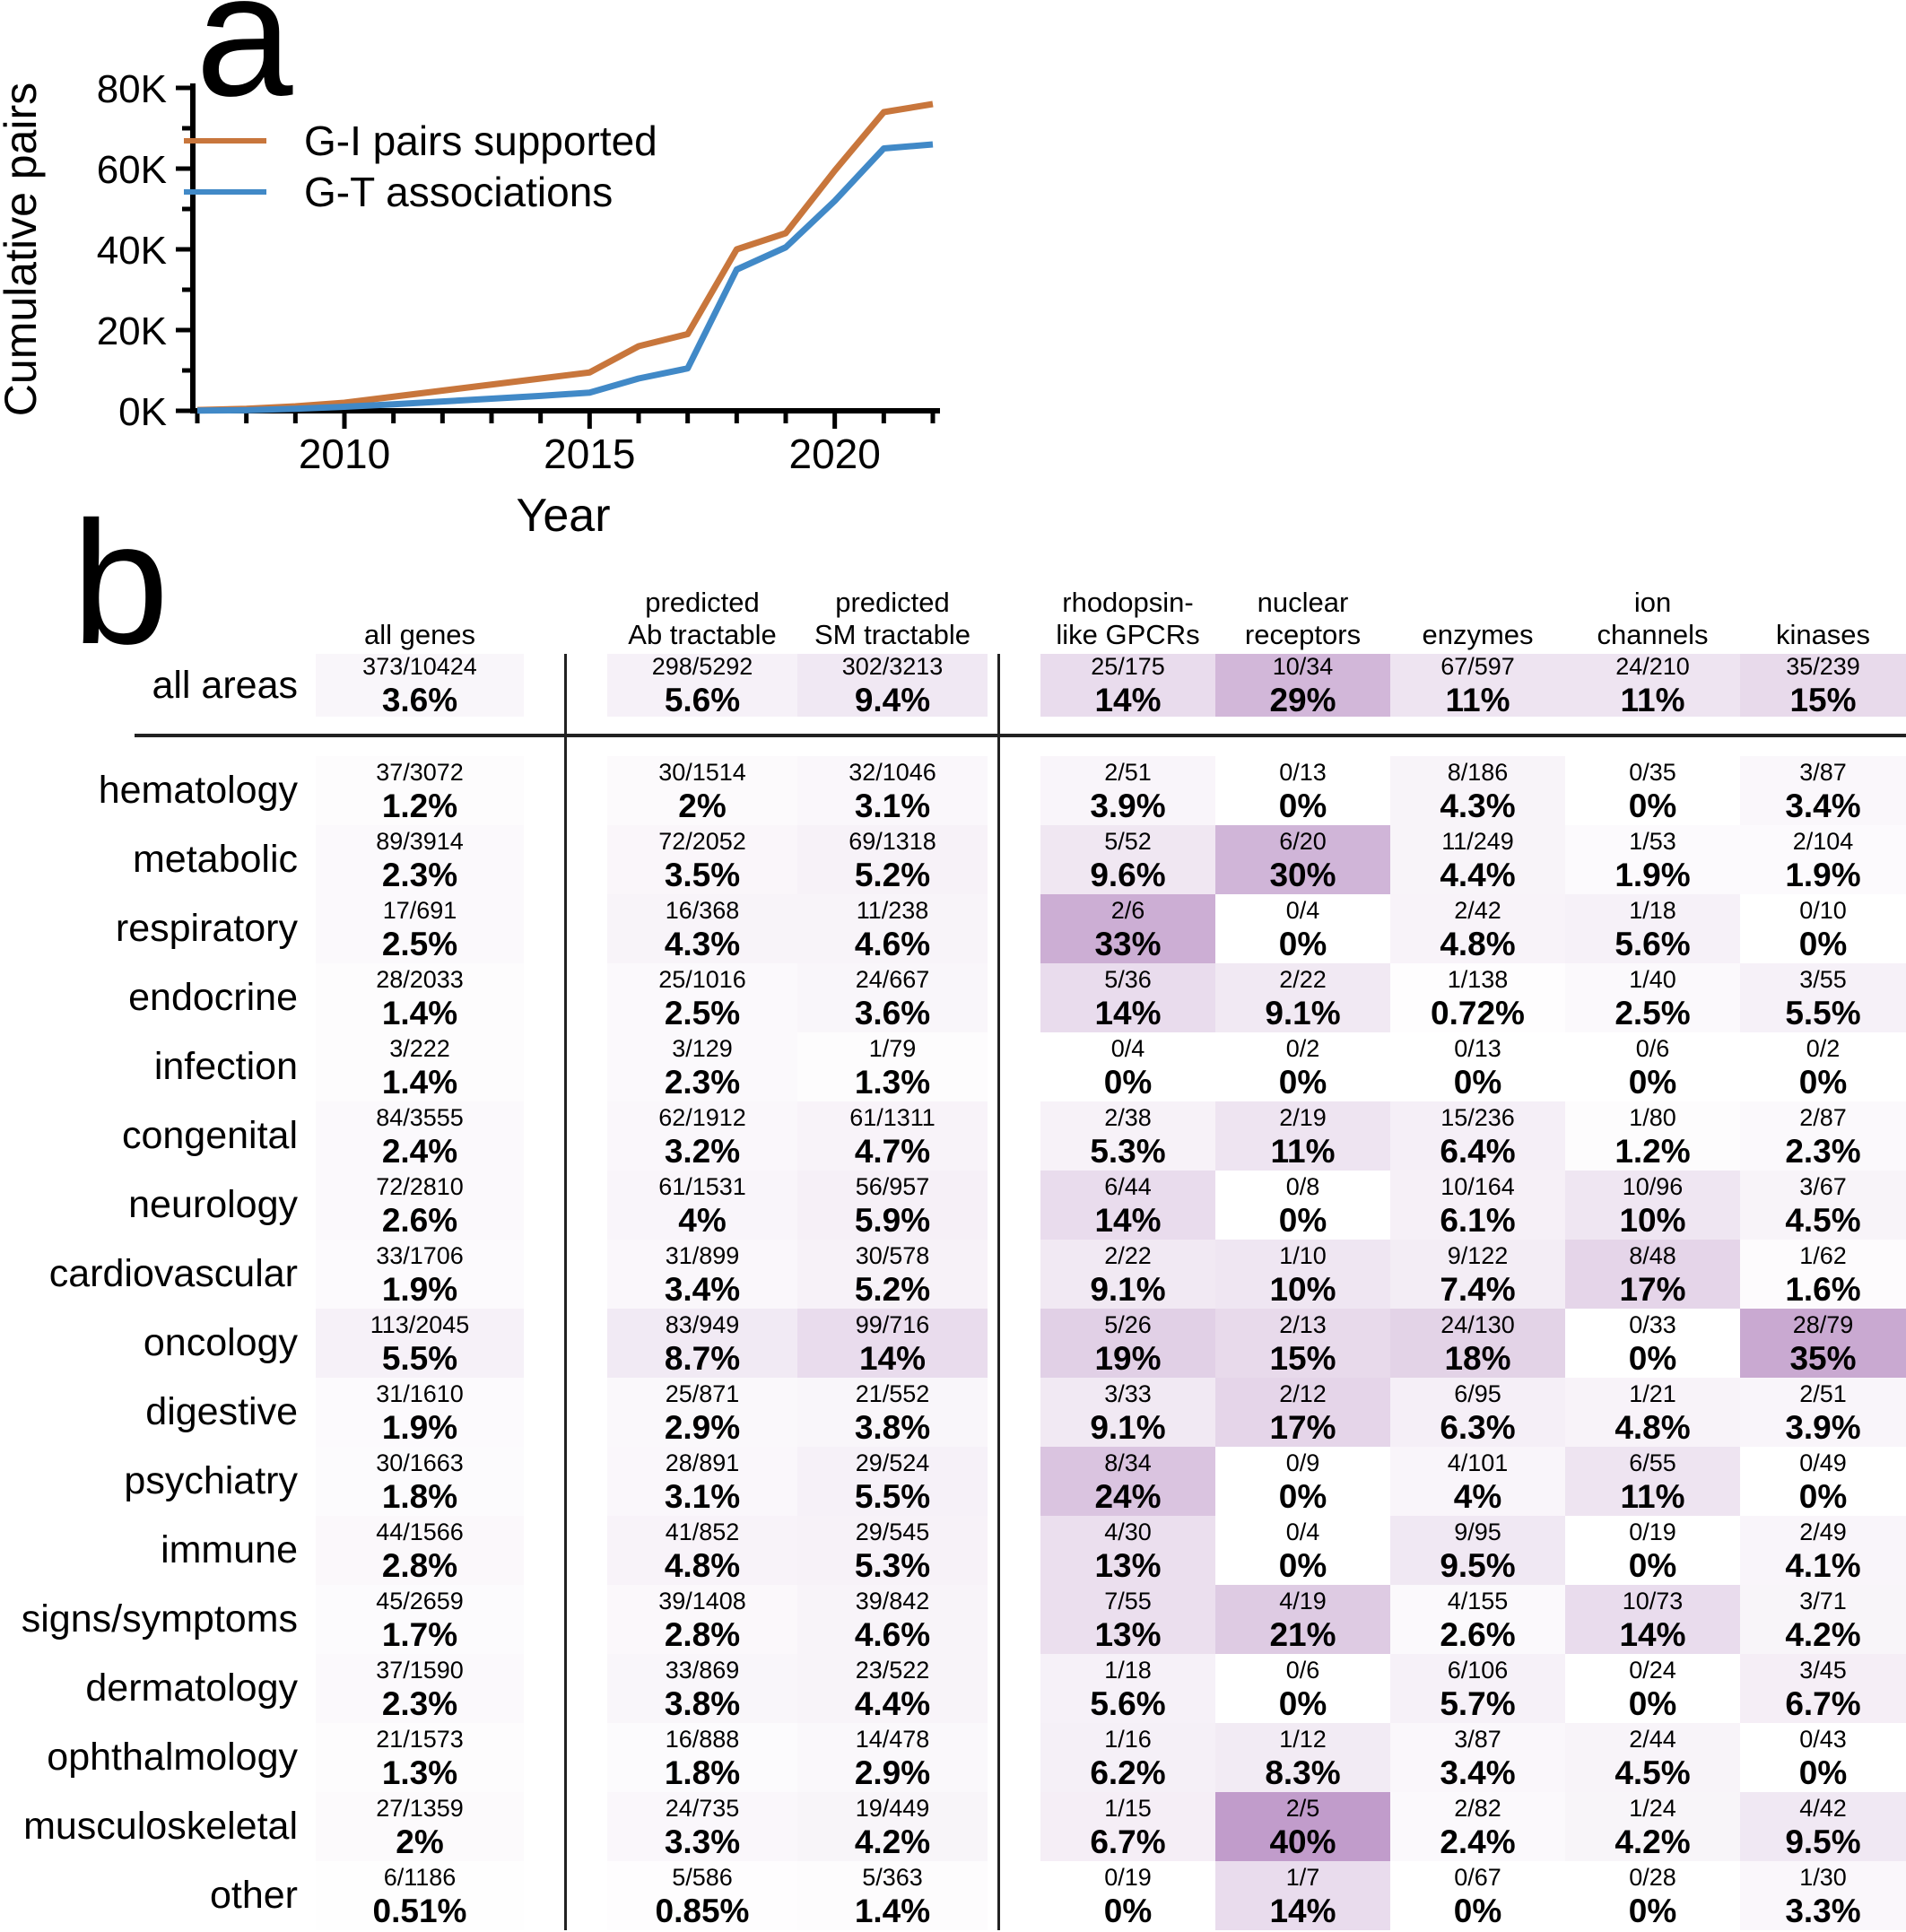 The height and width of the screenshot is (1932, 1906). What do you see at coordinates (702, 1772) in the screenshot?
I see `cell-percent: 1.8%` at bounding box center [702, 1772].